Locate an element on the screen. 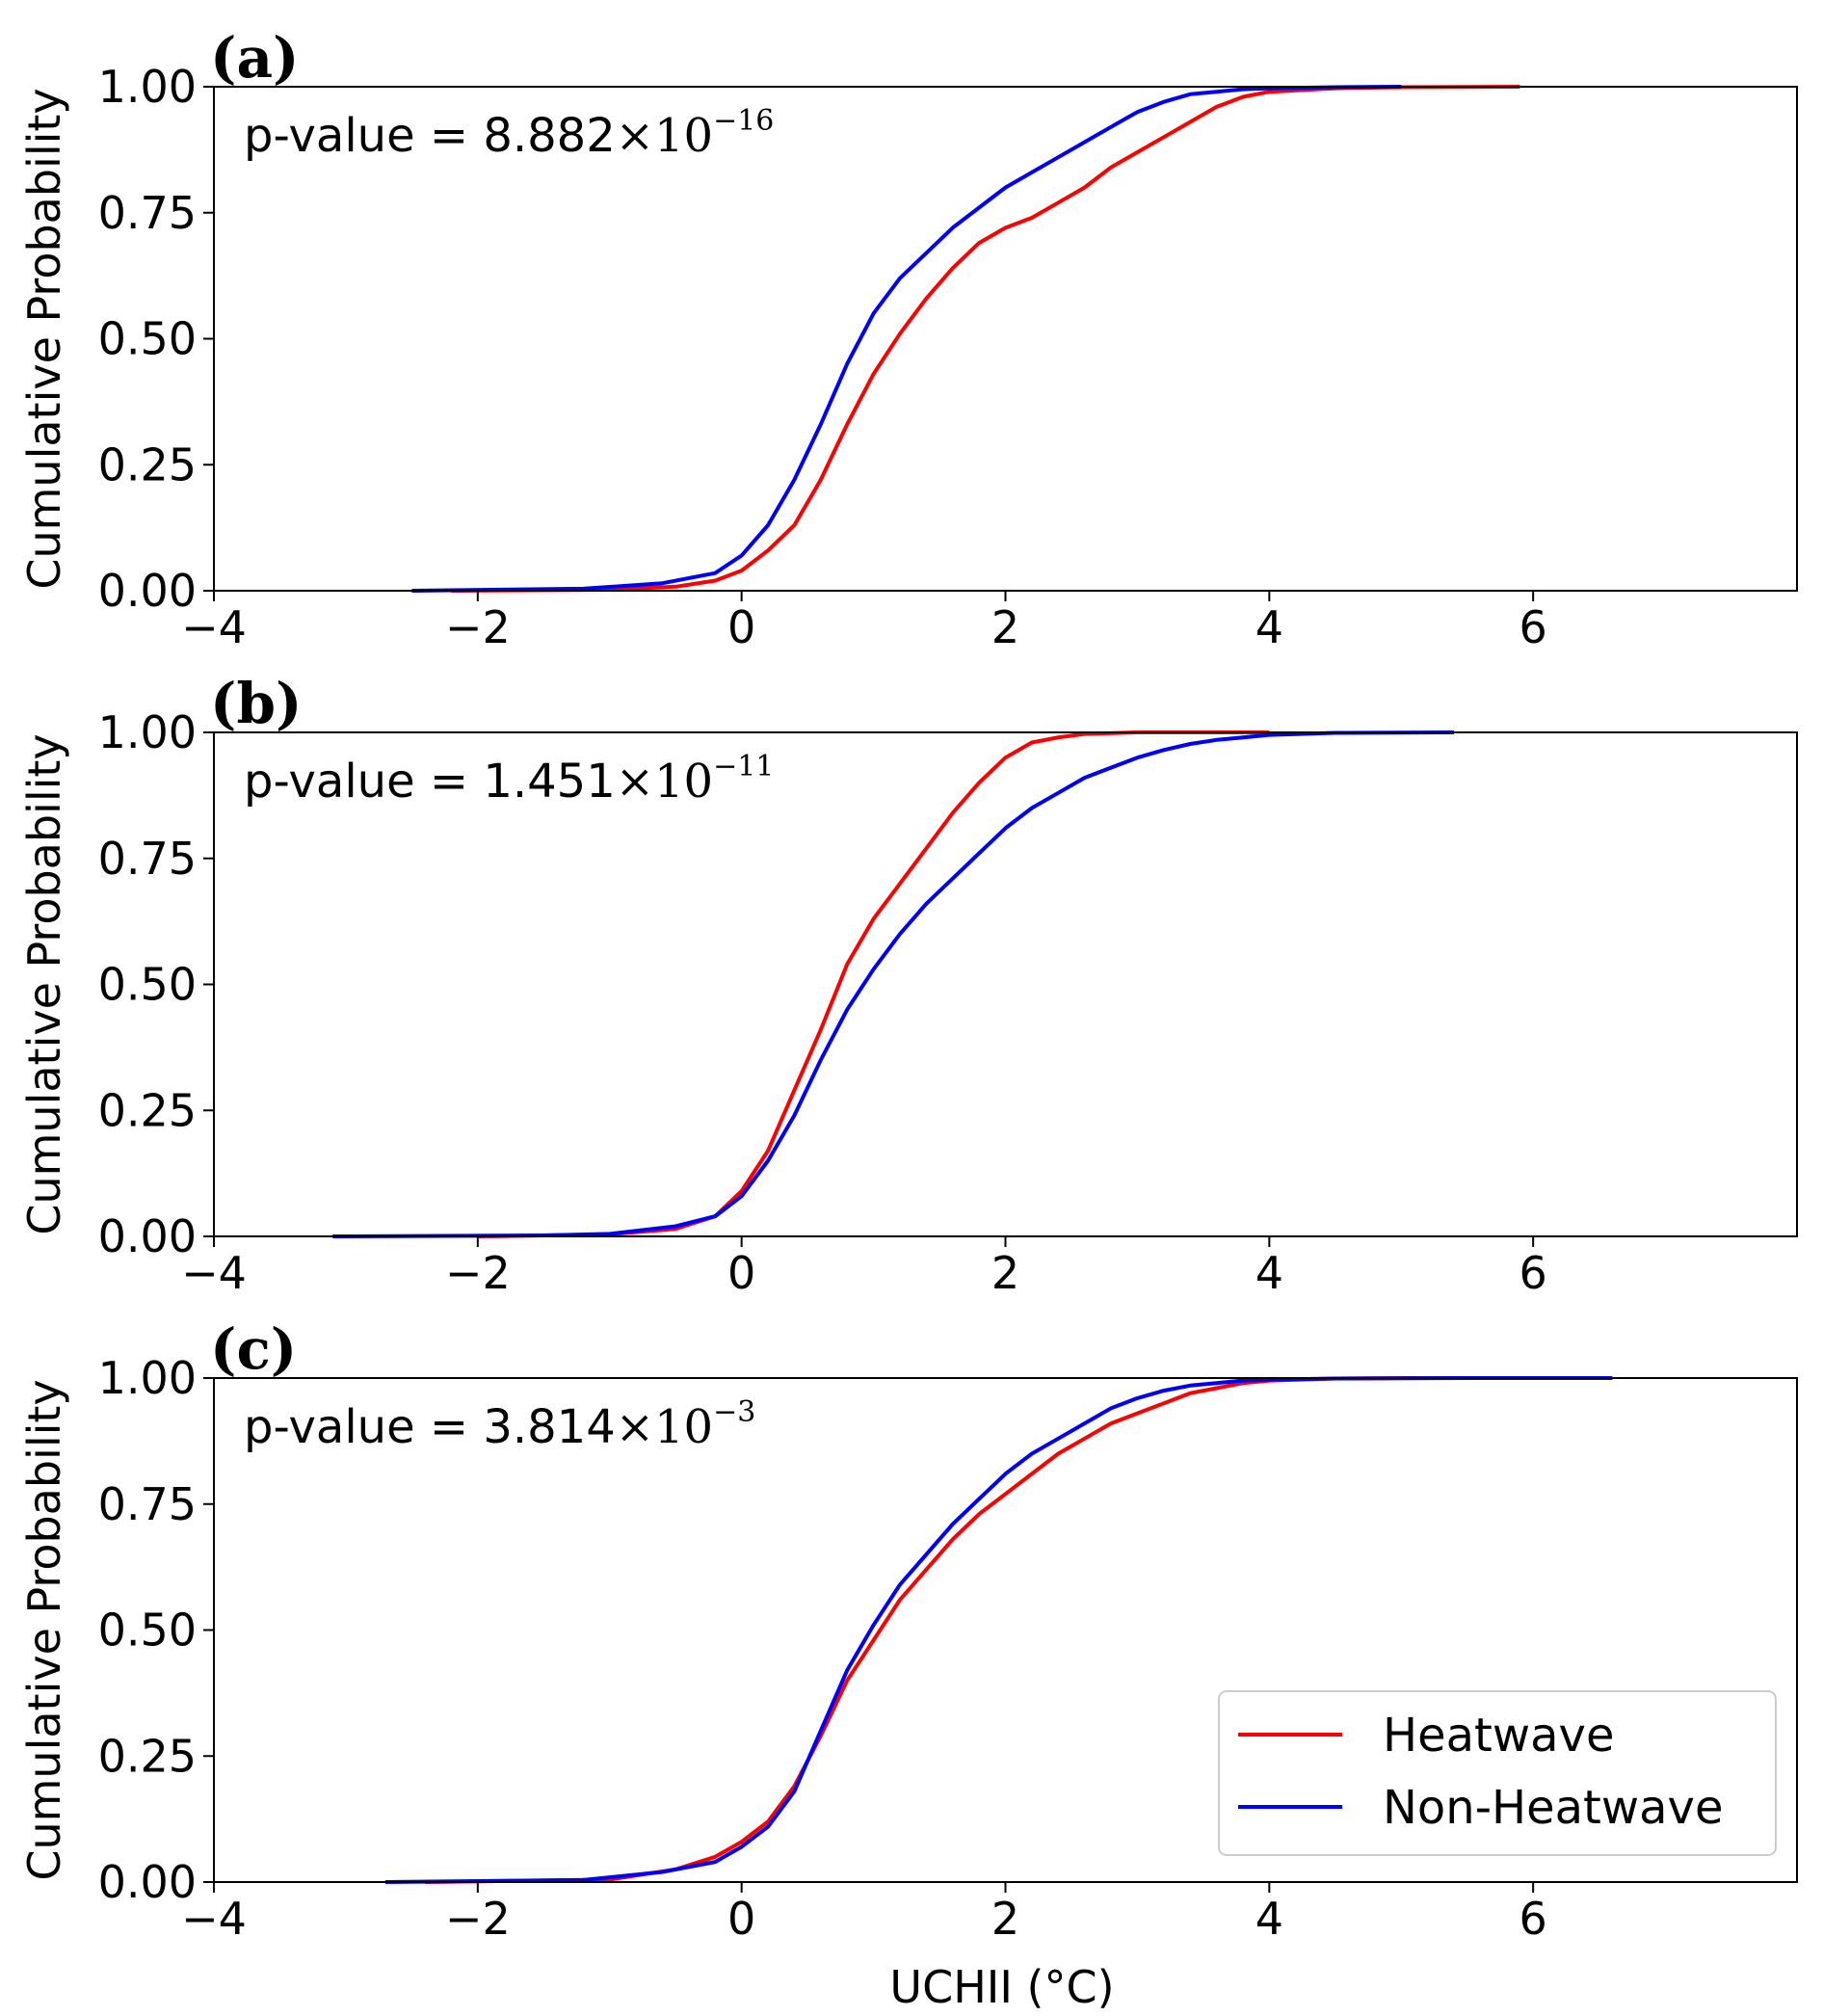  legend-label: Heatwave is located at coordinates (1498, 1736).